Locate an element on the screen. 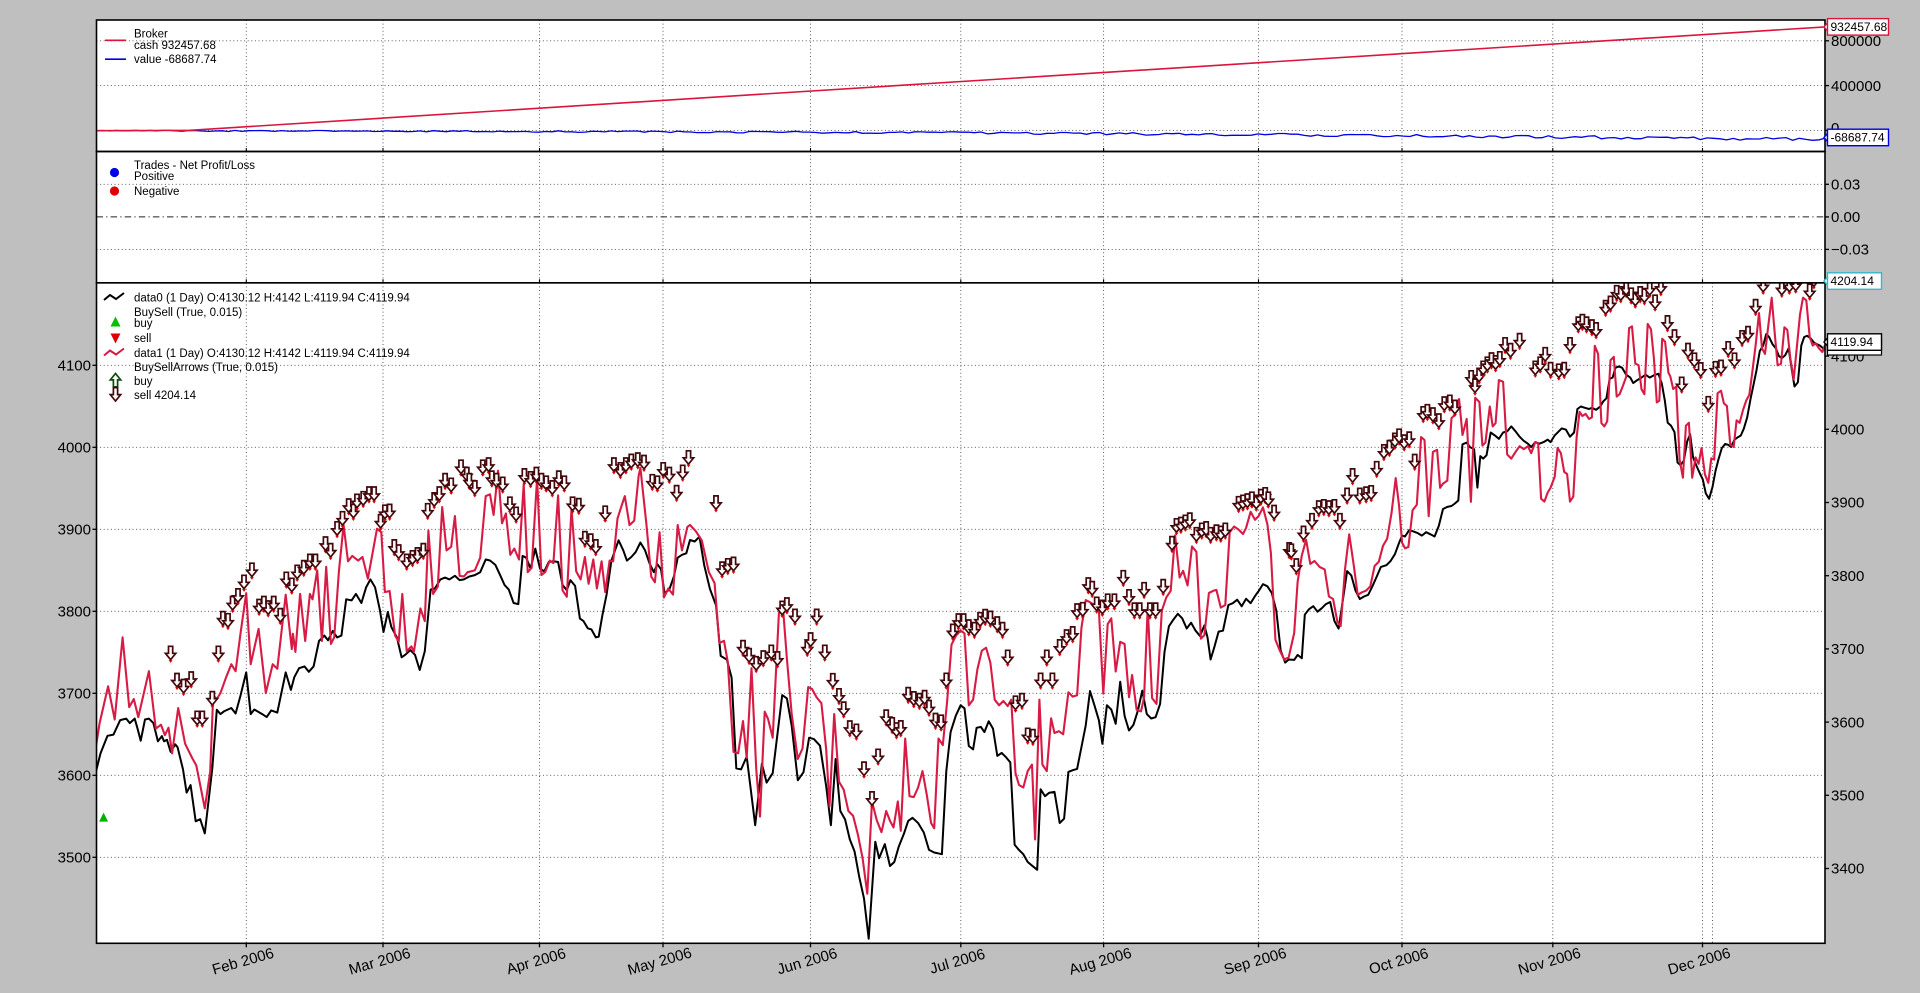  svg-text: BuySell (True, 0.015) is located at coordinates (188, 313).